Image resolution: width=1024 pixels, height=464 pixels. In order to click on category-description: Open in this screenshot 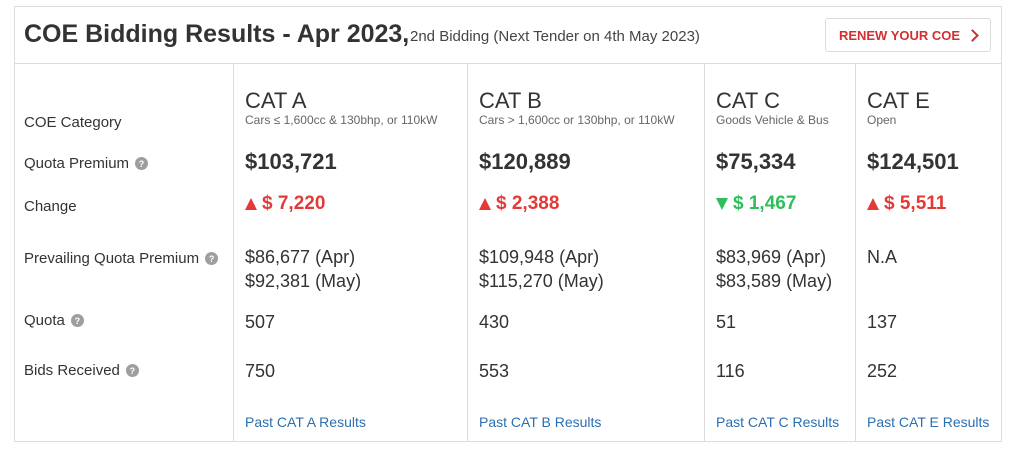, I will do `click(882, 120)`.